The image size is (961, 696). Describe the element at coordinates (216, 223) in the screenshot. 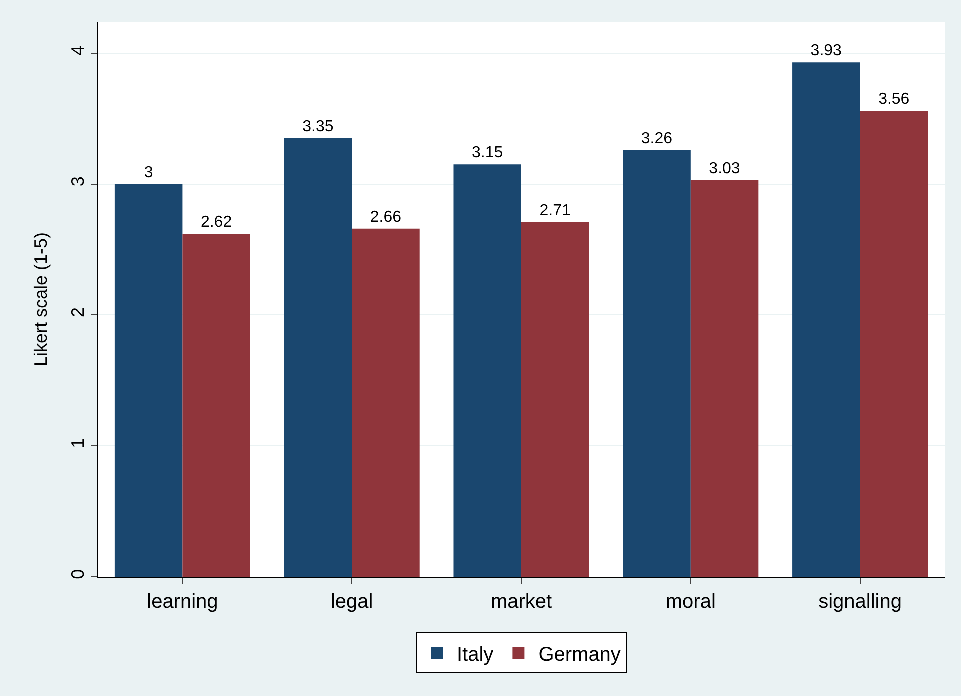

I see `data-label: 2.62` at that location.